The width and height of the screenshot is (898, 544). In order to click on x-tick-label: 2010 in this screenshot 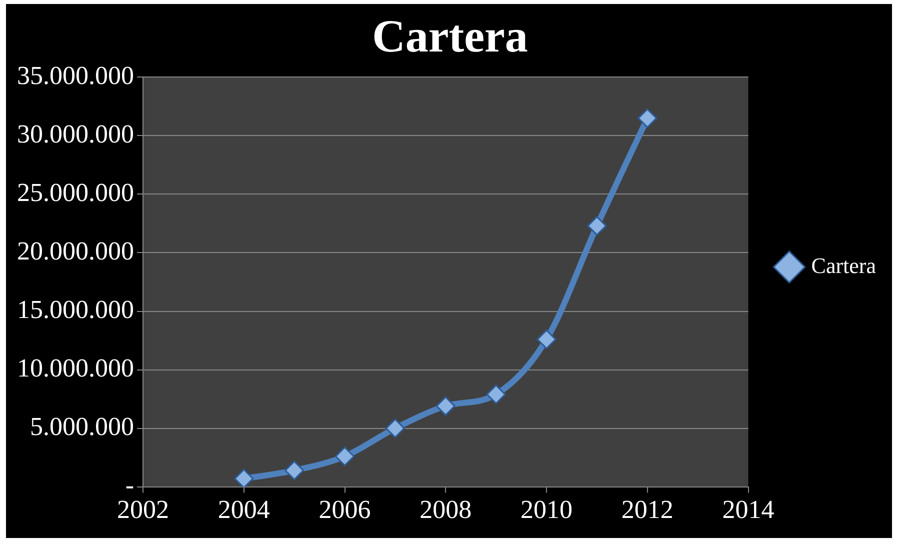, I will do `click(546, 509)`.